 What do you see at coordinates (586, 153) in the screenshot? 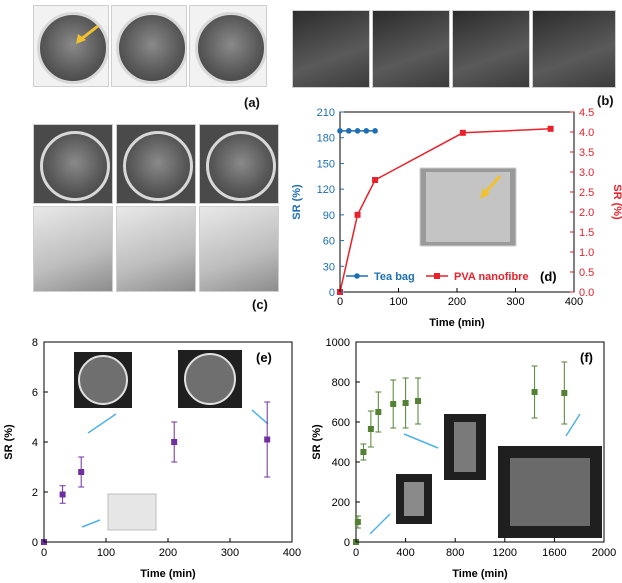
I see `y-tick-label-right: 3.5` at bounding box center [586, 153].